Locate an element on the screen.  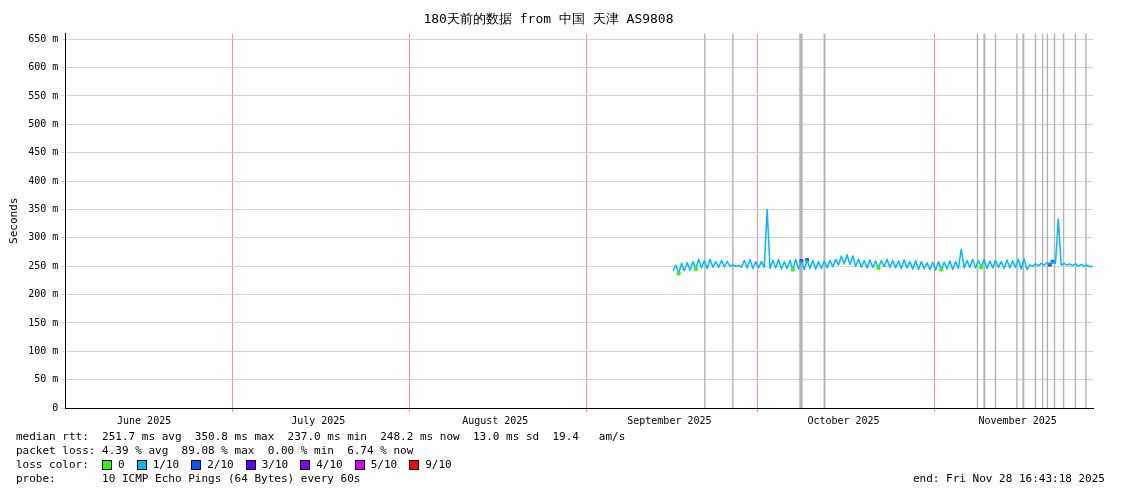
x-tick-label: July 2025 is located at coordinates (318, 420).